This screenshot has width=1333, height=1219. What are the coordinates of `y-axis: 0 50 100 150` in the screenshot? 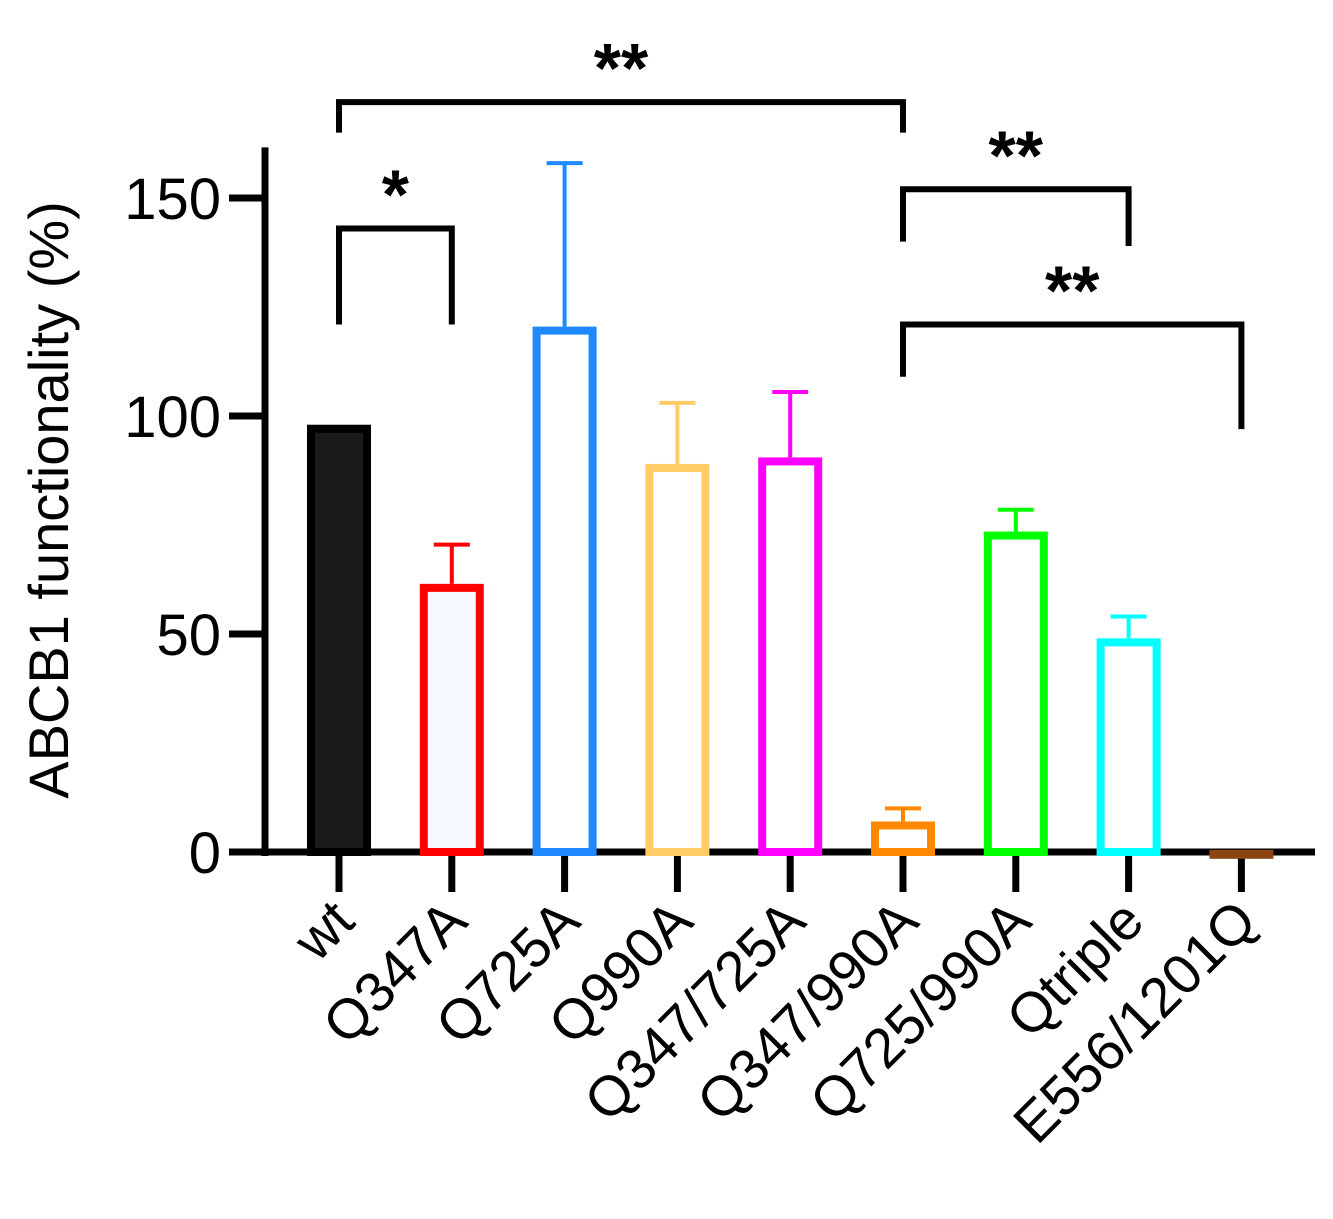 It's located at (196, 516).